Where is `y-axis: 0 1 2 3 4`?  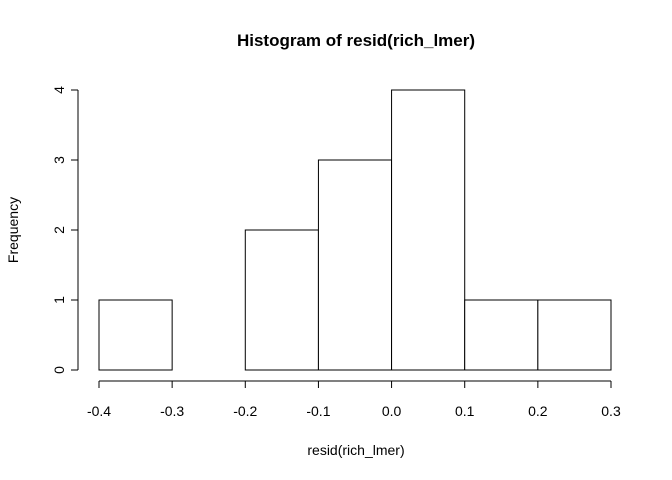
y-axis: 0 1 2 3 4 is located at coordinates (65, 230).